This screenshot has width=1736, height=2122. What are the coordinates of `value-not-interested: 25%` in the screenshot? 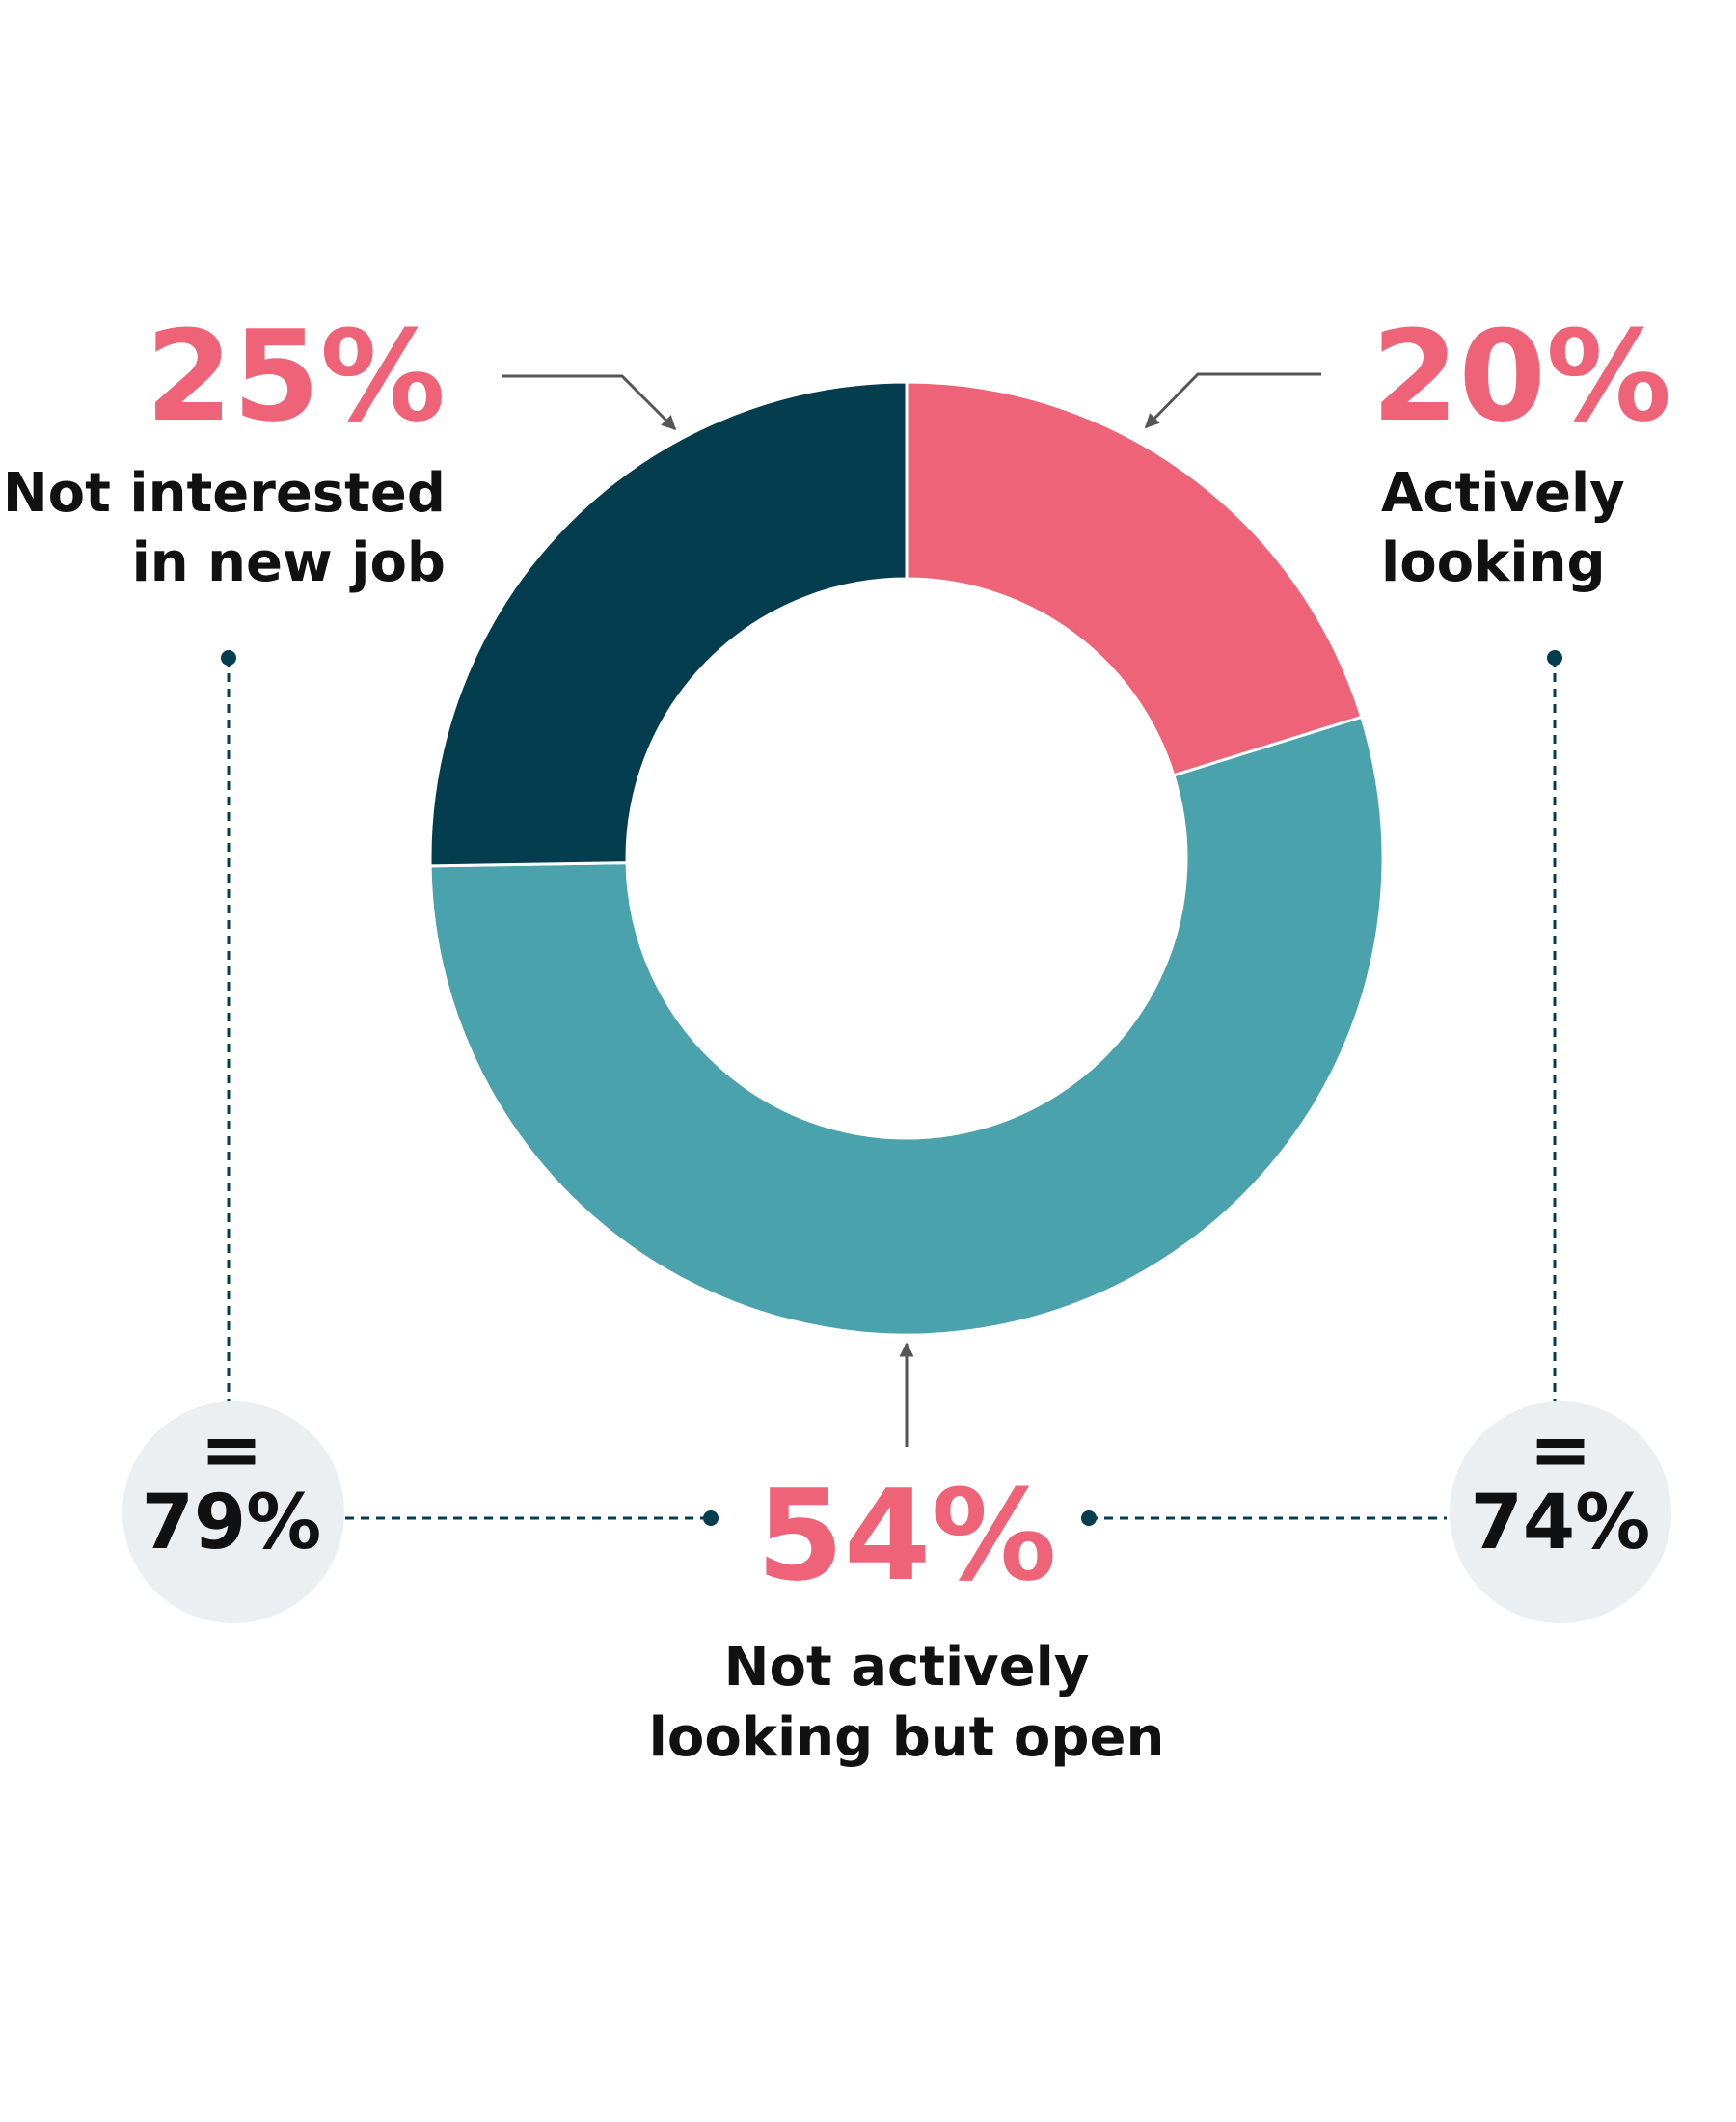 It's located at (296, 376).